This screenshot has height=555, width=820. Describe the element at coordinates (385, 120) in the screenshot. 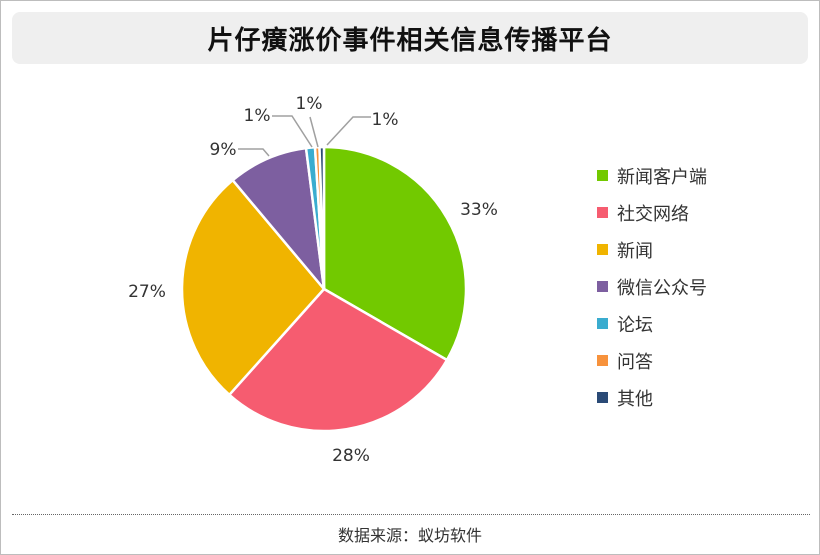

I see `data-label-7: 1%` at that location.